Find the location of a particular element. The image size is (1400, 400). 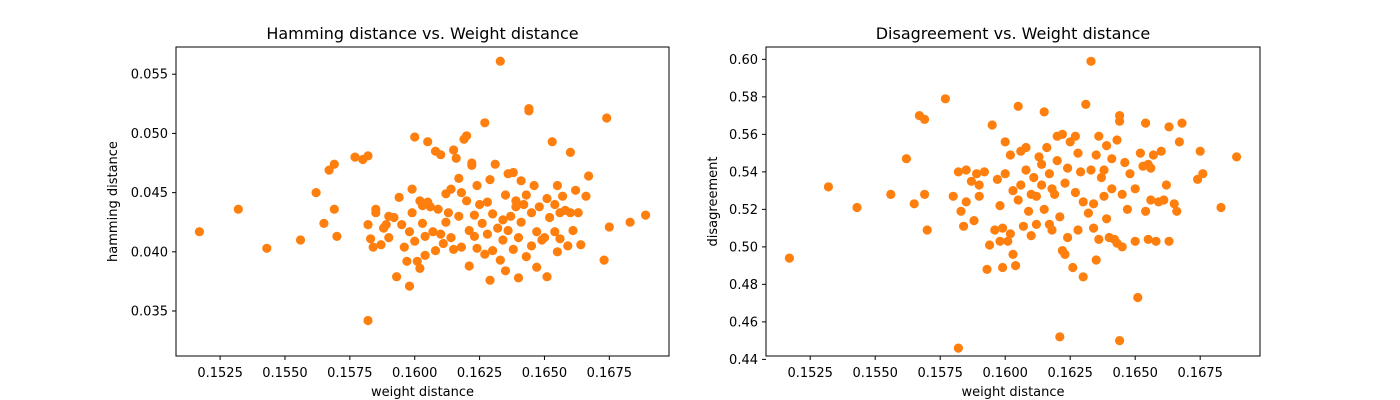

x-axis-label: weight distance is located at coordinates (422, 392).